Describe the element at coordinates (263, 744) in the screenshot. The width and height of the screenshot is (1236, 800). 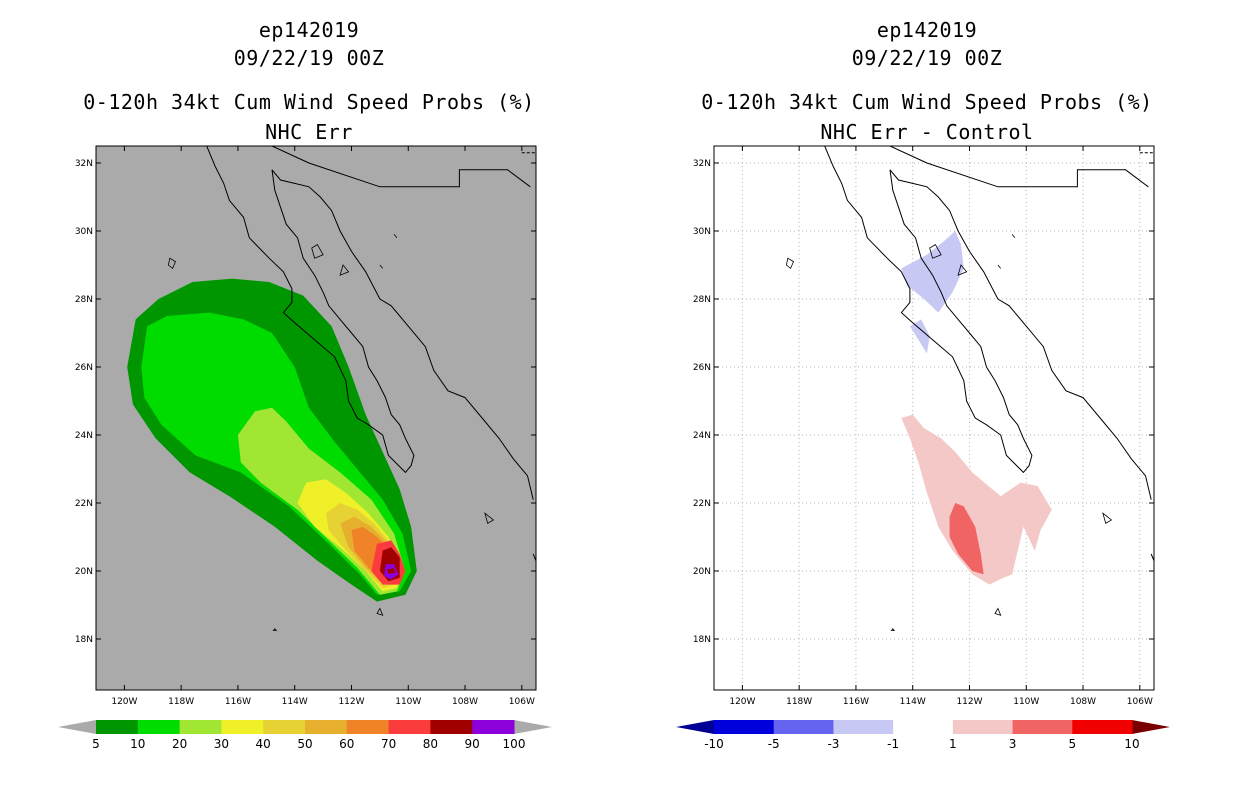
I see `left-colorbar-label-4: 40` at that location.